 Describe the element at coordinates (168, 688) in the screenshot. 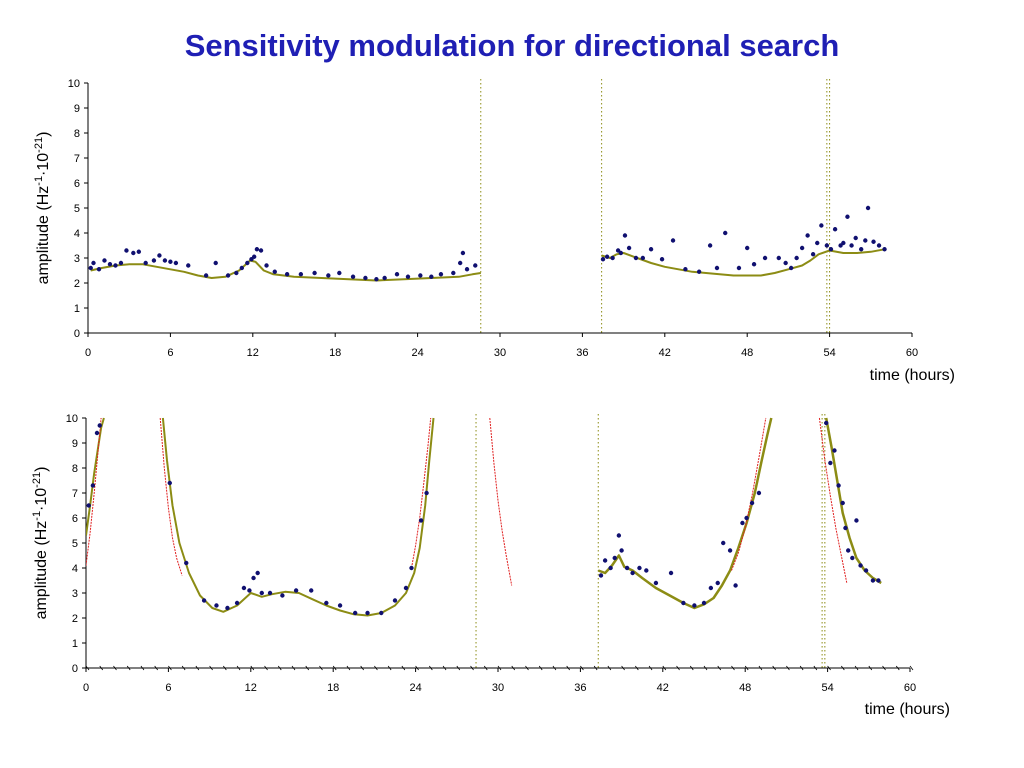

I see `x-tick-label: 6` at that location.